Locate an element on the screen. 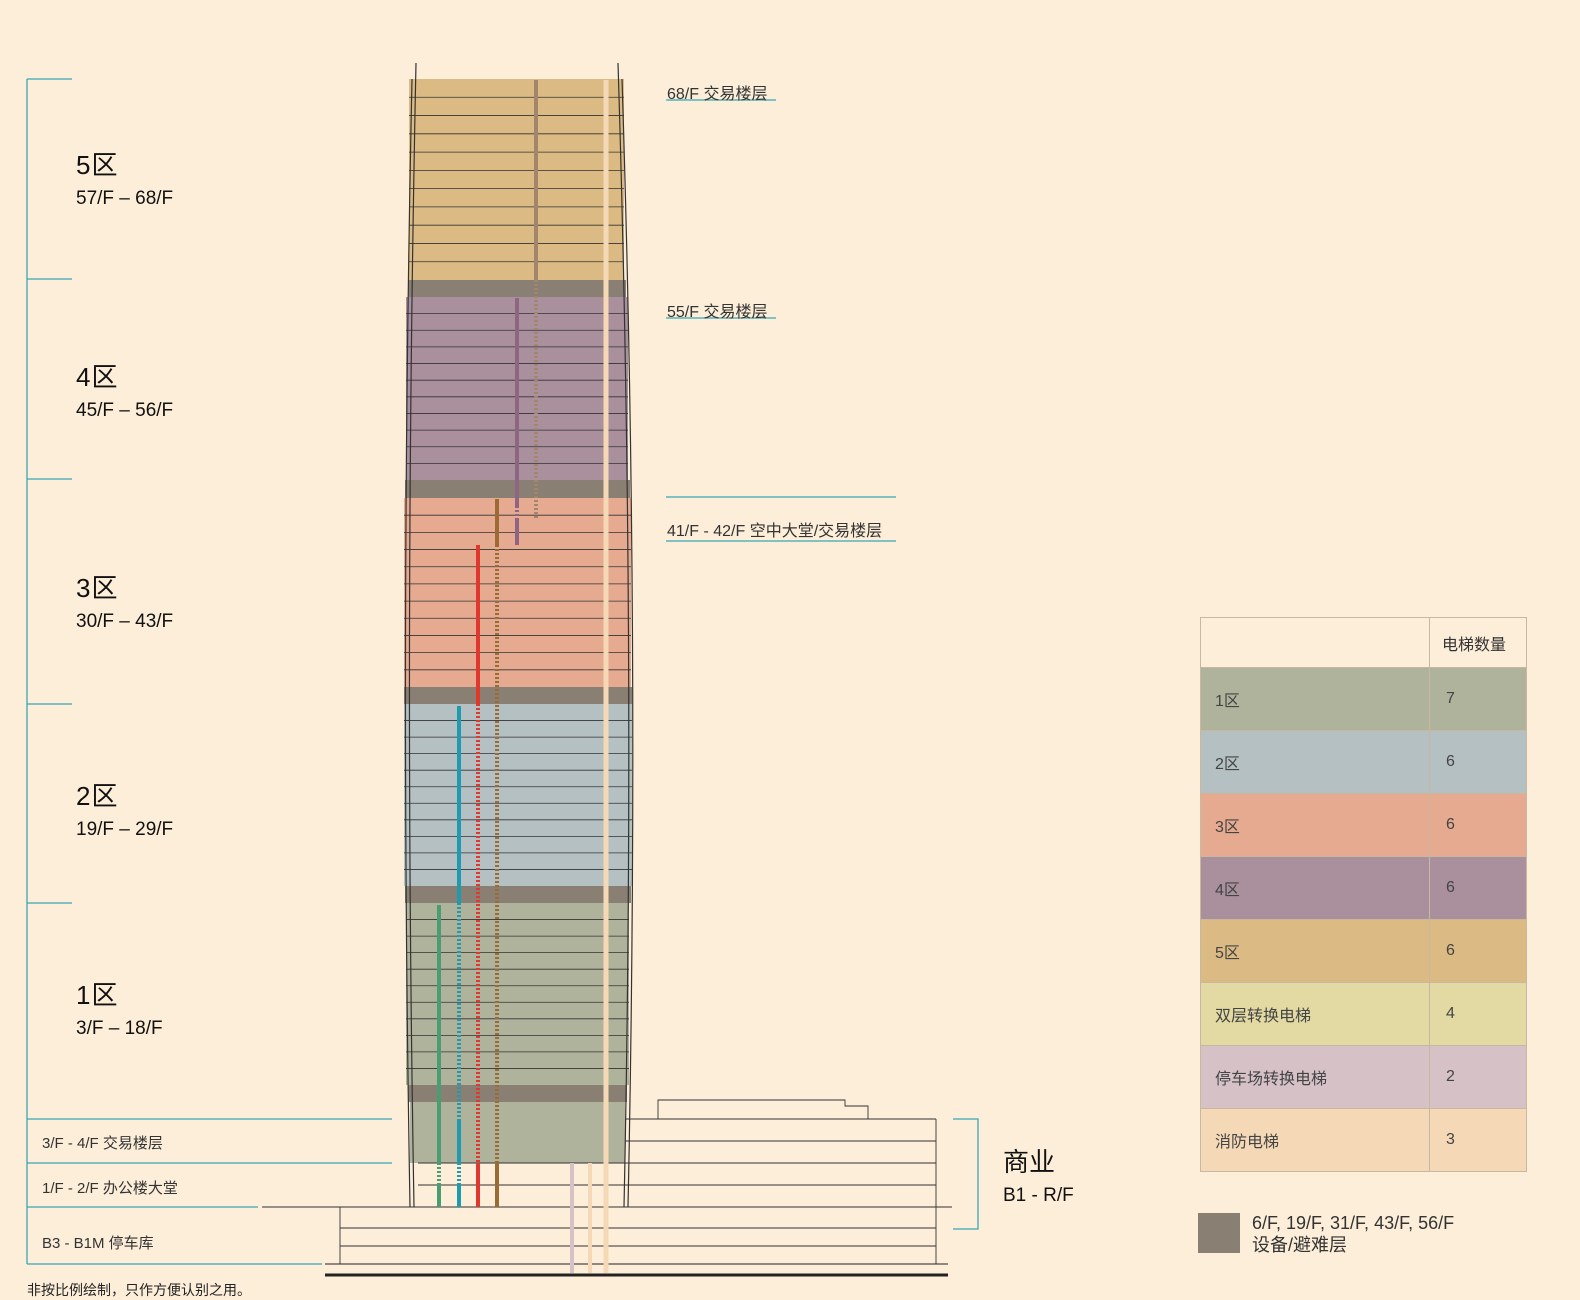 The image size is (1580, 1300). commercial-label: 商业 B1 - R/F is located at coordinates (1038, 1174).